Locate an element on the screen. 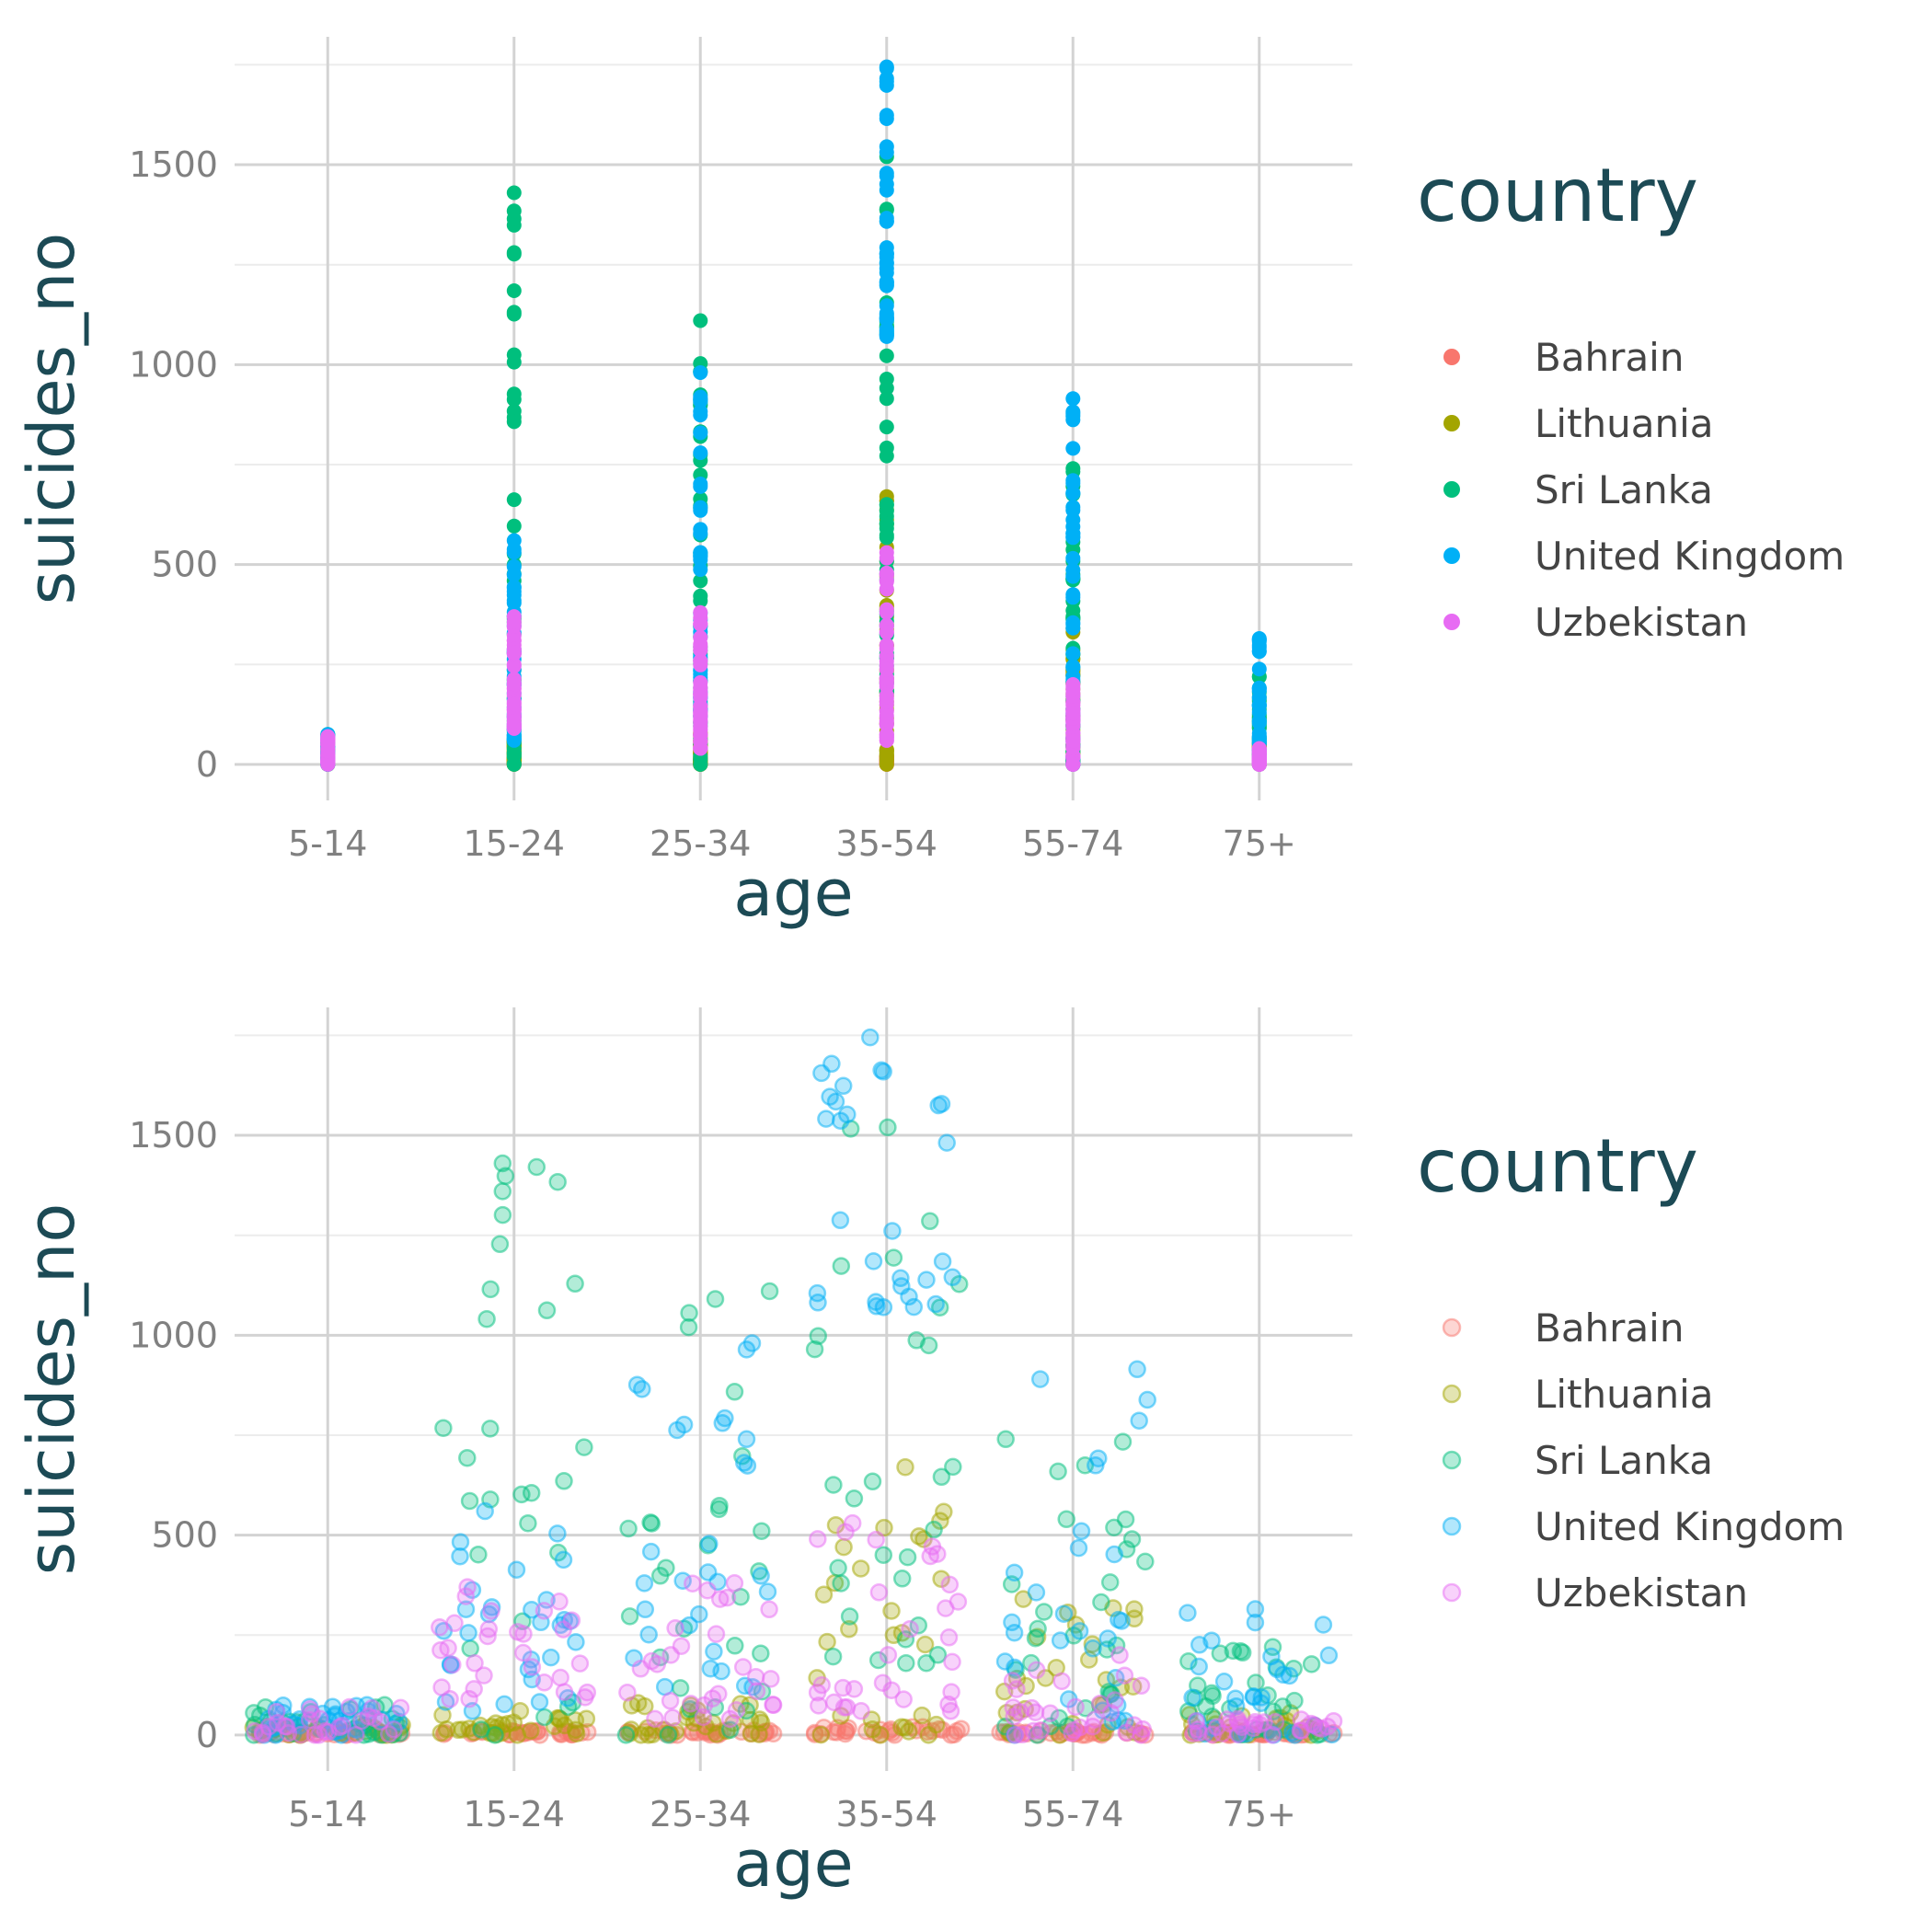 The width and height of the screenshot is (1932, 1932). x-tick-label: 35-54 is located at coordinates (886, 1814).